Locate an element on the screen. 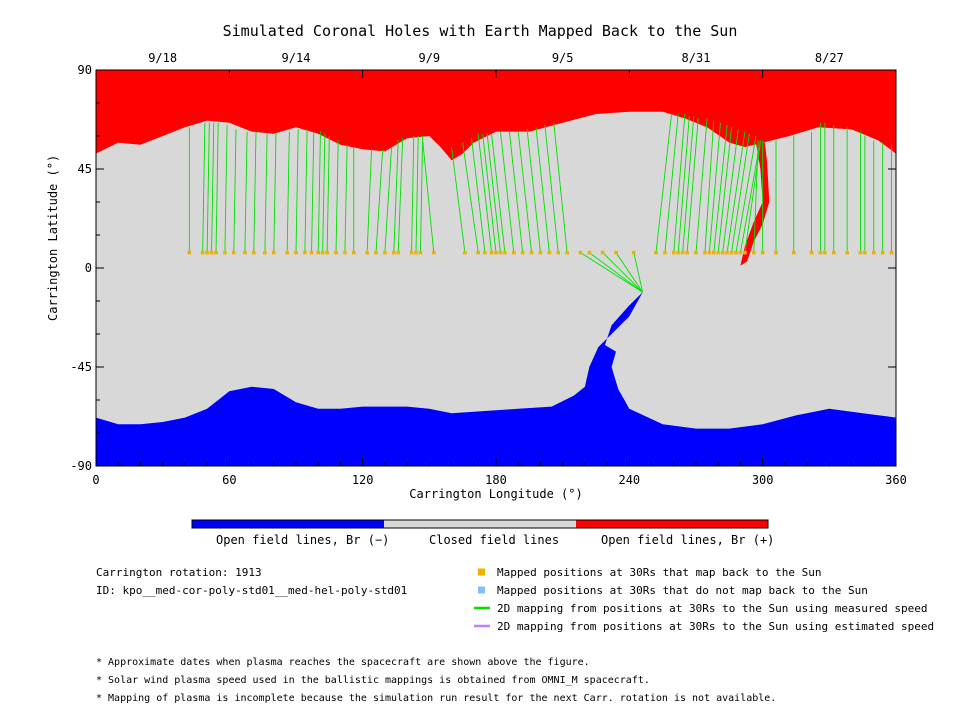 Image resolution: width=960 pixels, height=720 pixels. date-tick-label: 9/5 is located at coordinates (563, 58).